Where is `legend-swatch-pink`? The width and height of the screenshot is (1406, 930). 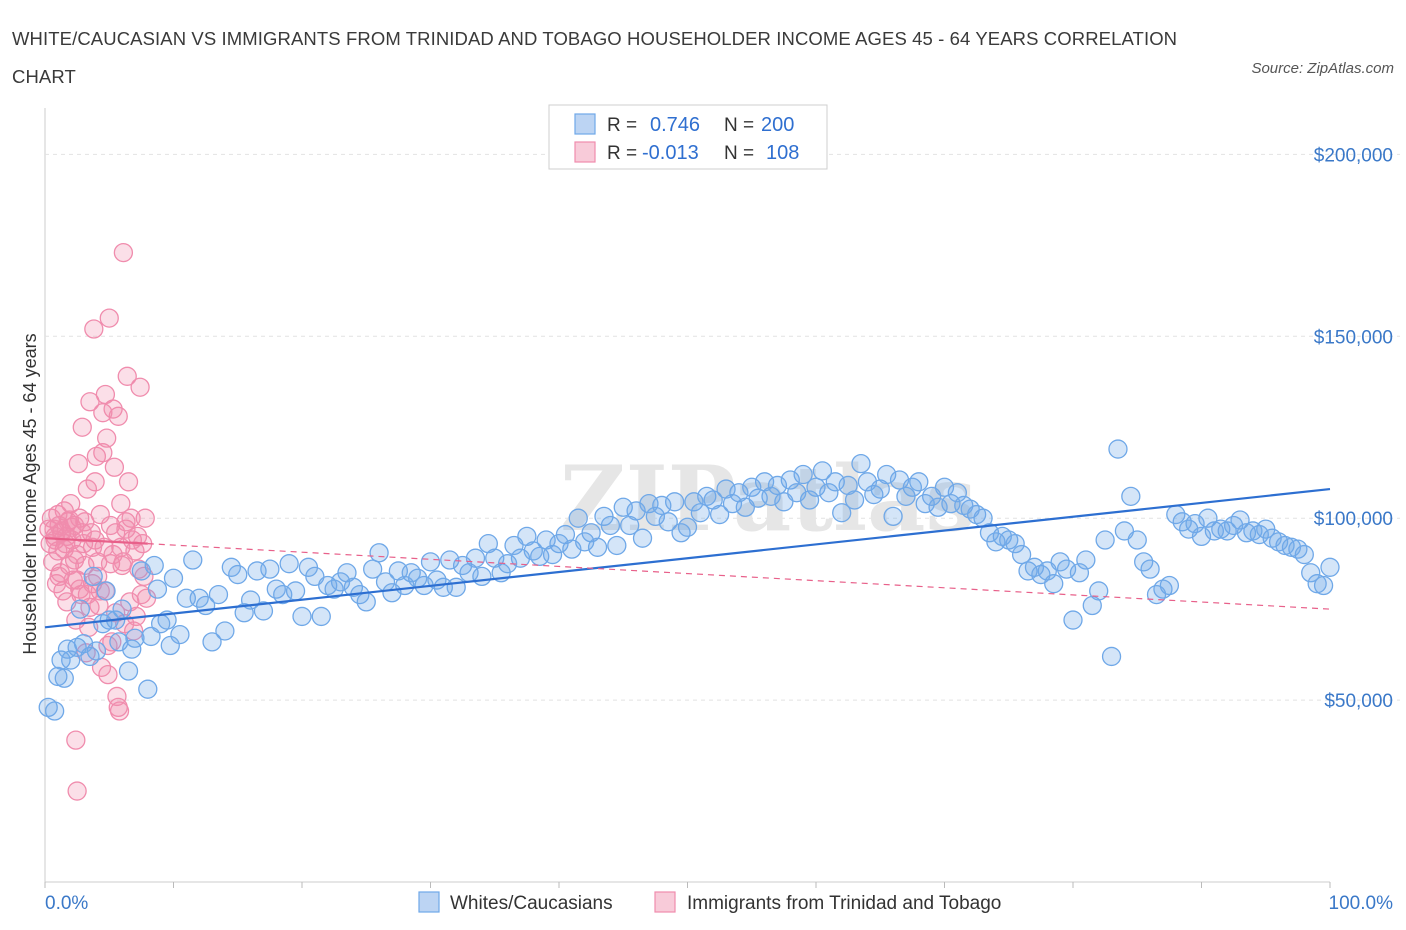 legend-swatch-pink is located at coordinates (585, 152).